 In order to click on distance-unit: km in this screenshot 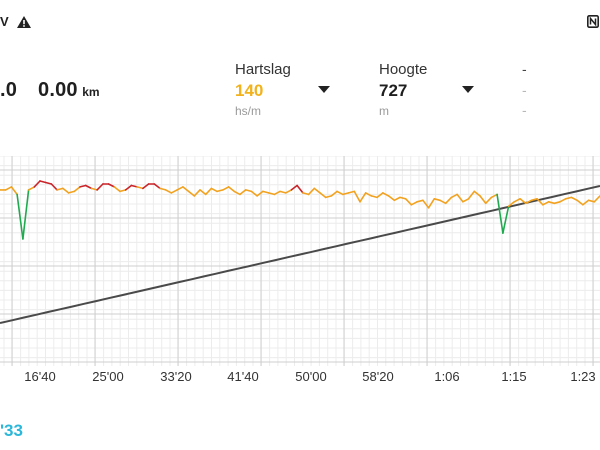, I will do `click(91, 92)`.